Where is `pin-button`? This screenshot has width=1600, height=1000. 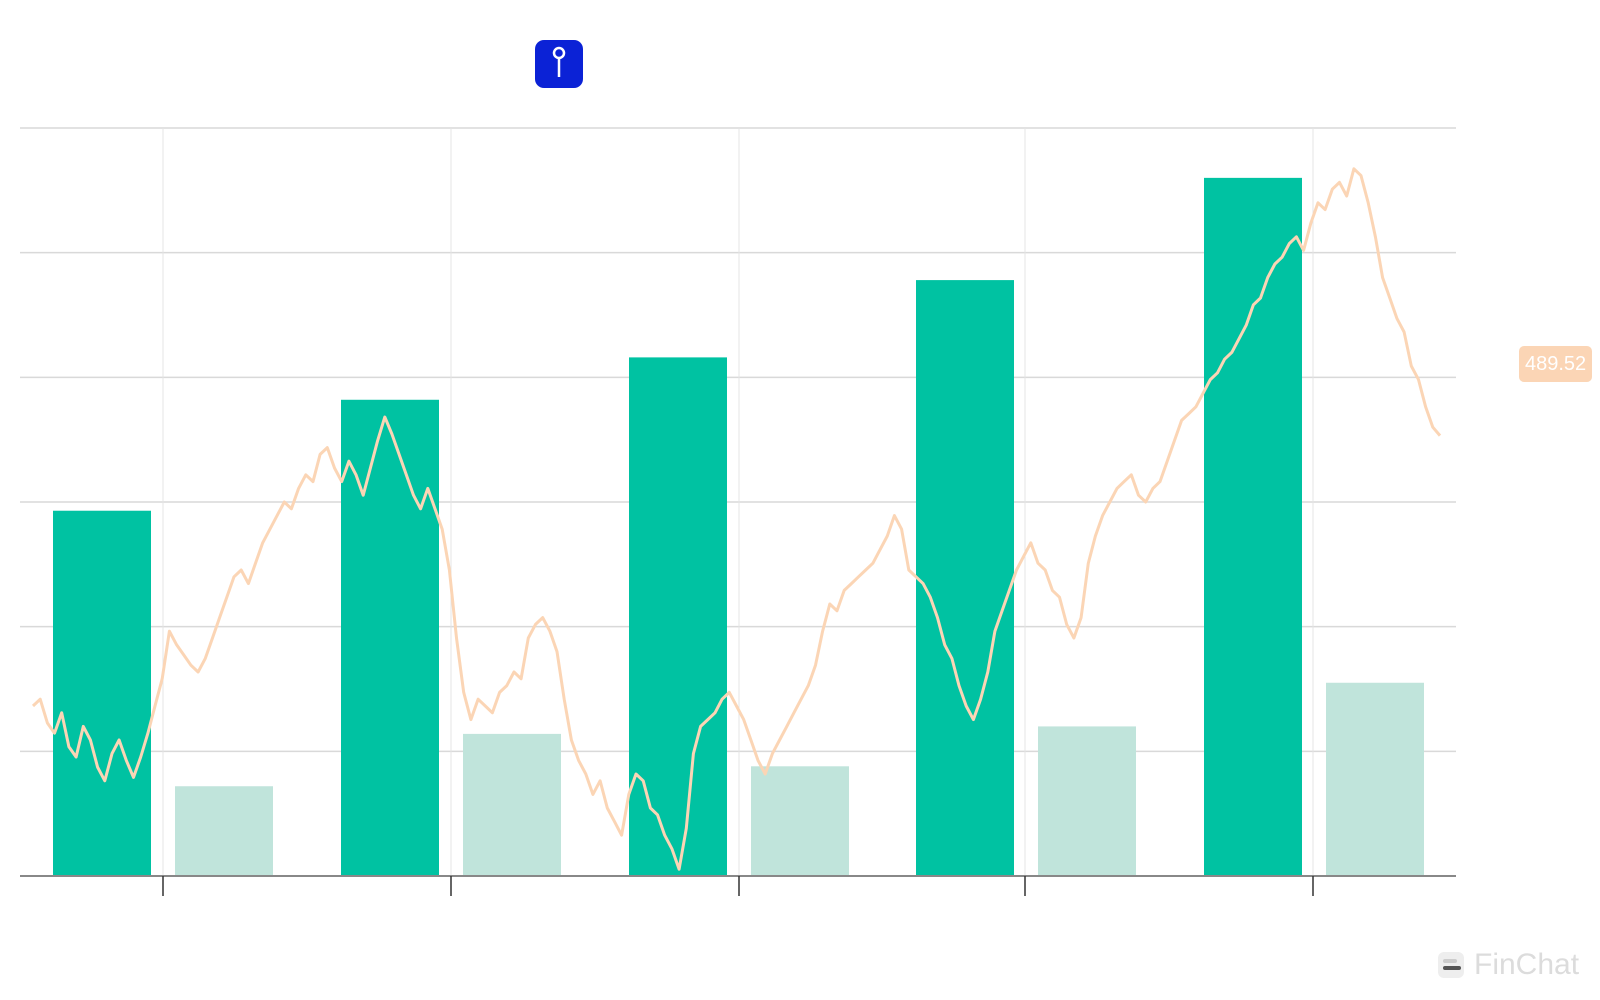
pin-button is located at coordinates (559, 64).